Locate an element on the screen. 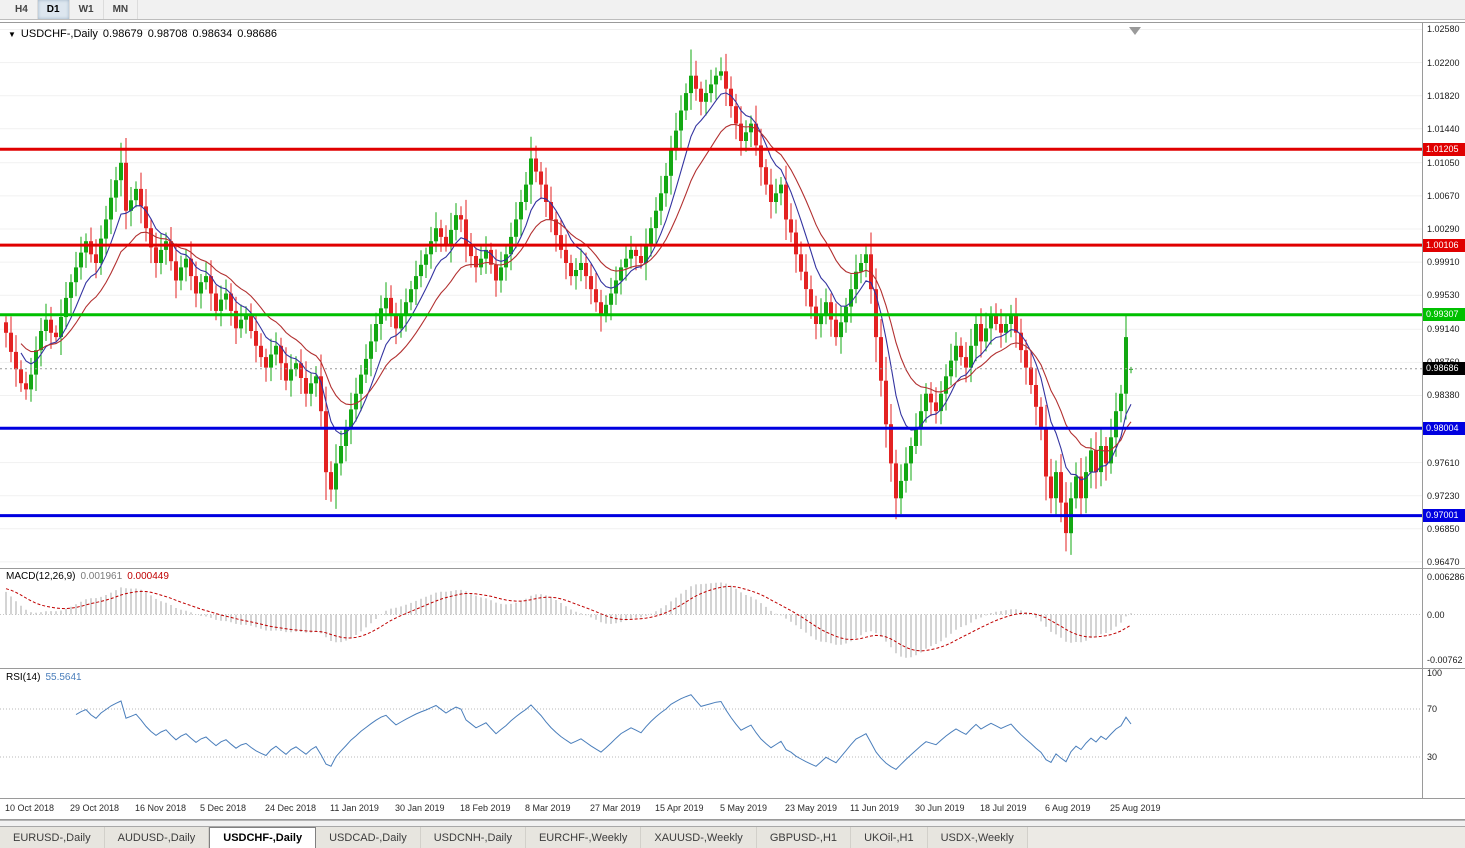 Image resolution: width=1465 pixels, height=848 pixels. chart-open-value: 0.98679 is located at coordinates (122, 34).